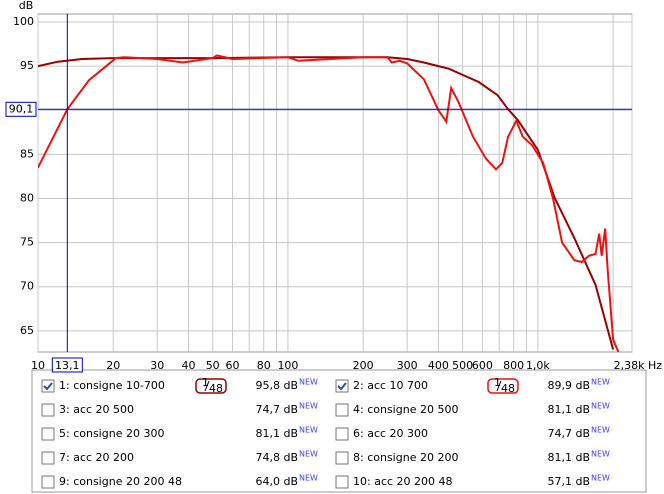 This screenshot has width=664, height=494. Describe the element at coordinates (482, 365) in the screenshot. I see `x-tick-label: 600` at that location.